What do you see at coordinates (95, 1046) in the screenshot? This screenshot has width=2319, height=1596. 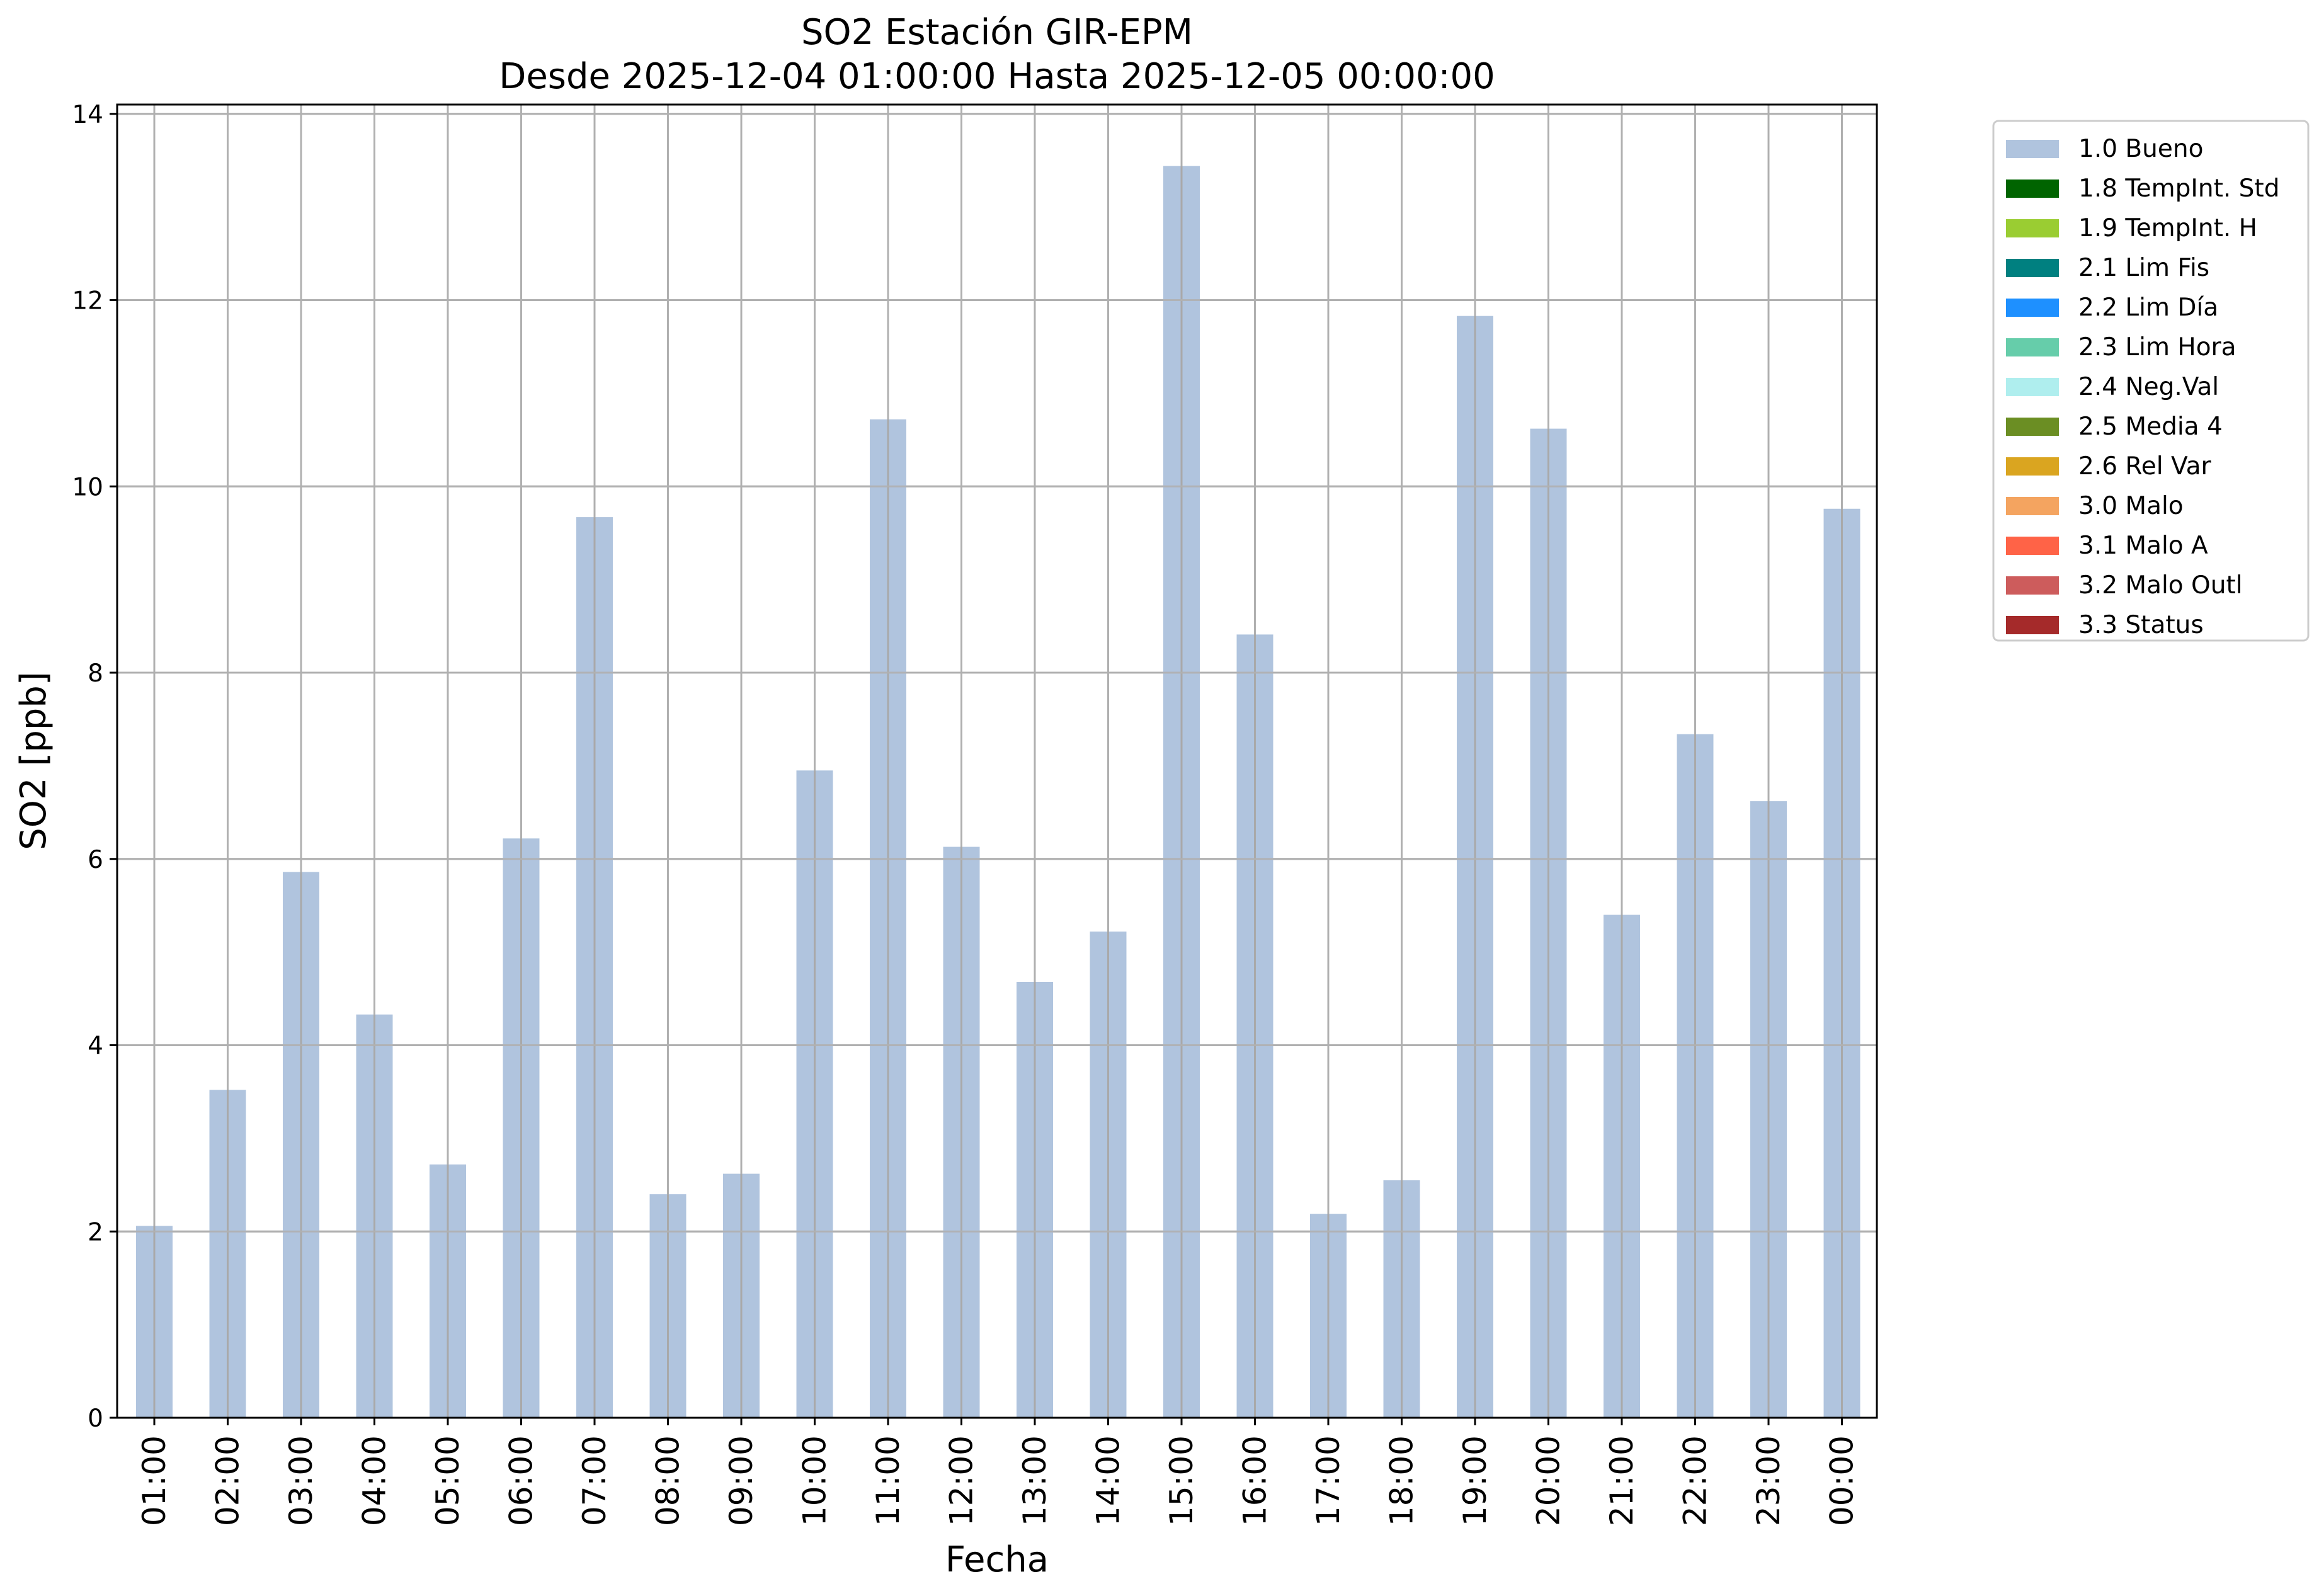 I see `y-tick-label: 4` at bounding box center [95, 1046].